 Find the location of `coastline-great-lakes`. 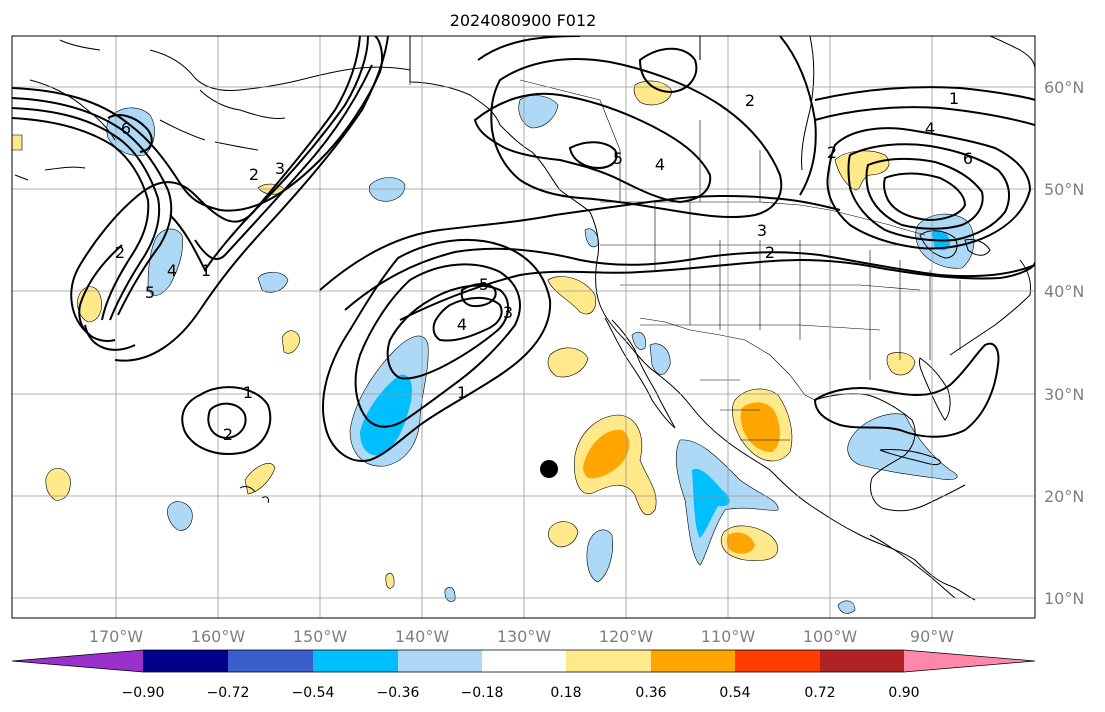

coastline-great-lakes is located at coordinates (955, 244).